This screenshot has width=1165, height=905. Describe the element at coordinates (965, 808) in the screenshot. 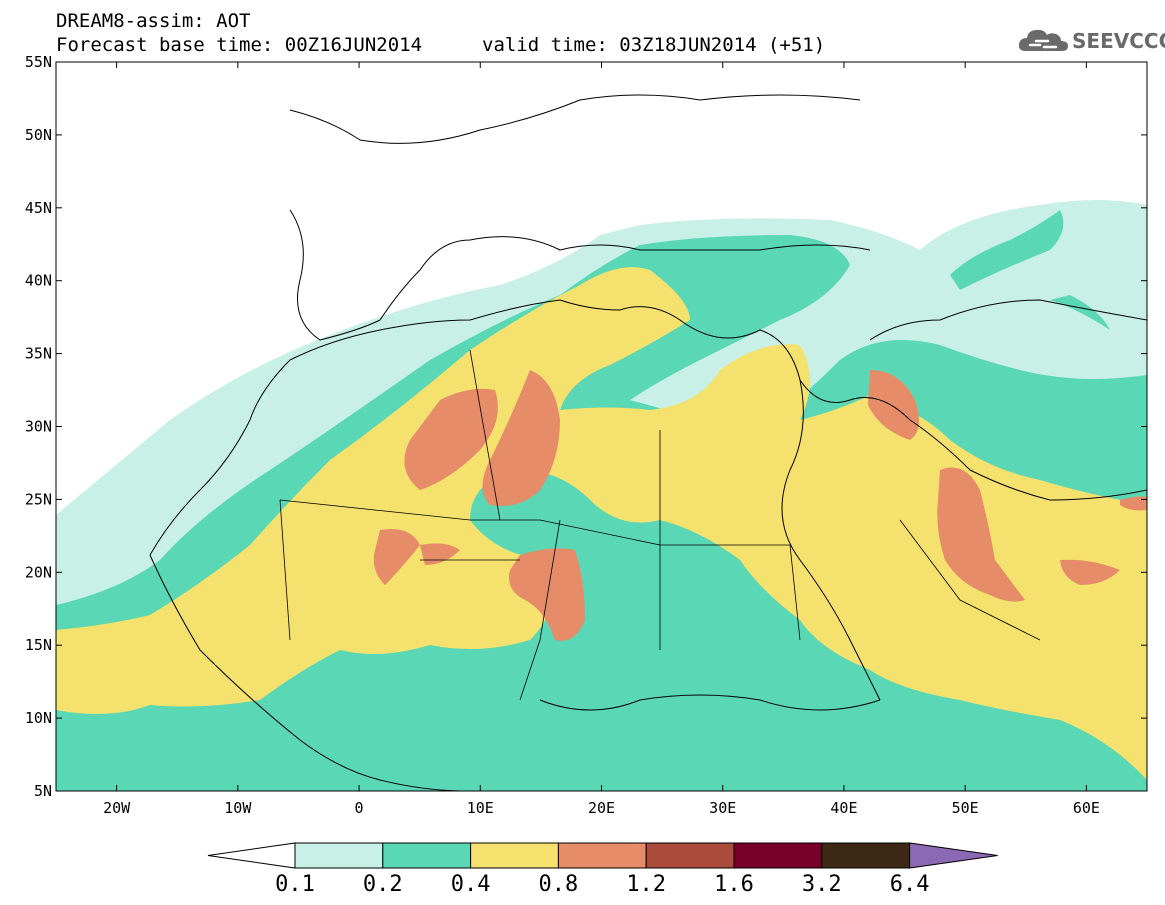

I see `lon-label: 50E` at that location.